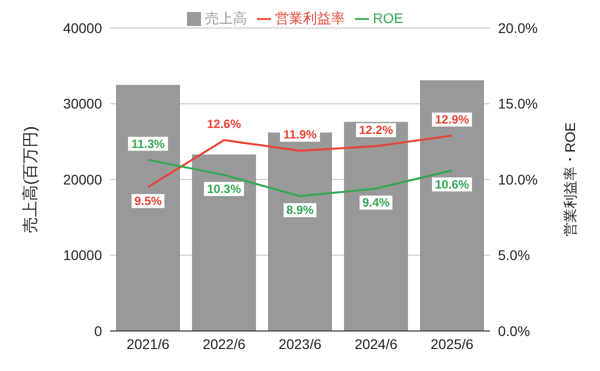 Image resolution: width=600 pixels, height=371 pixels. I want to click on y-tick-label: 0, so click(98, 330).